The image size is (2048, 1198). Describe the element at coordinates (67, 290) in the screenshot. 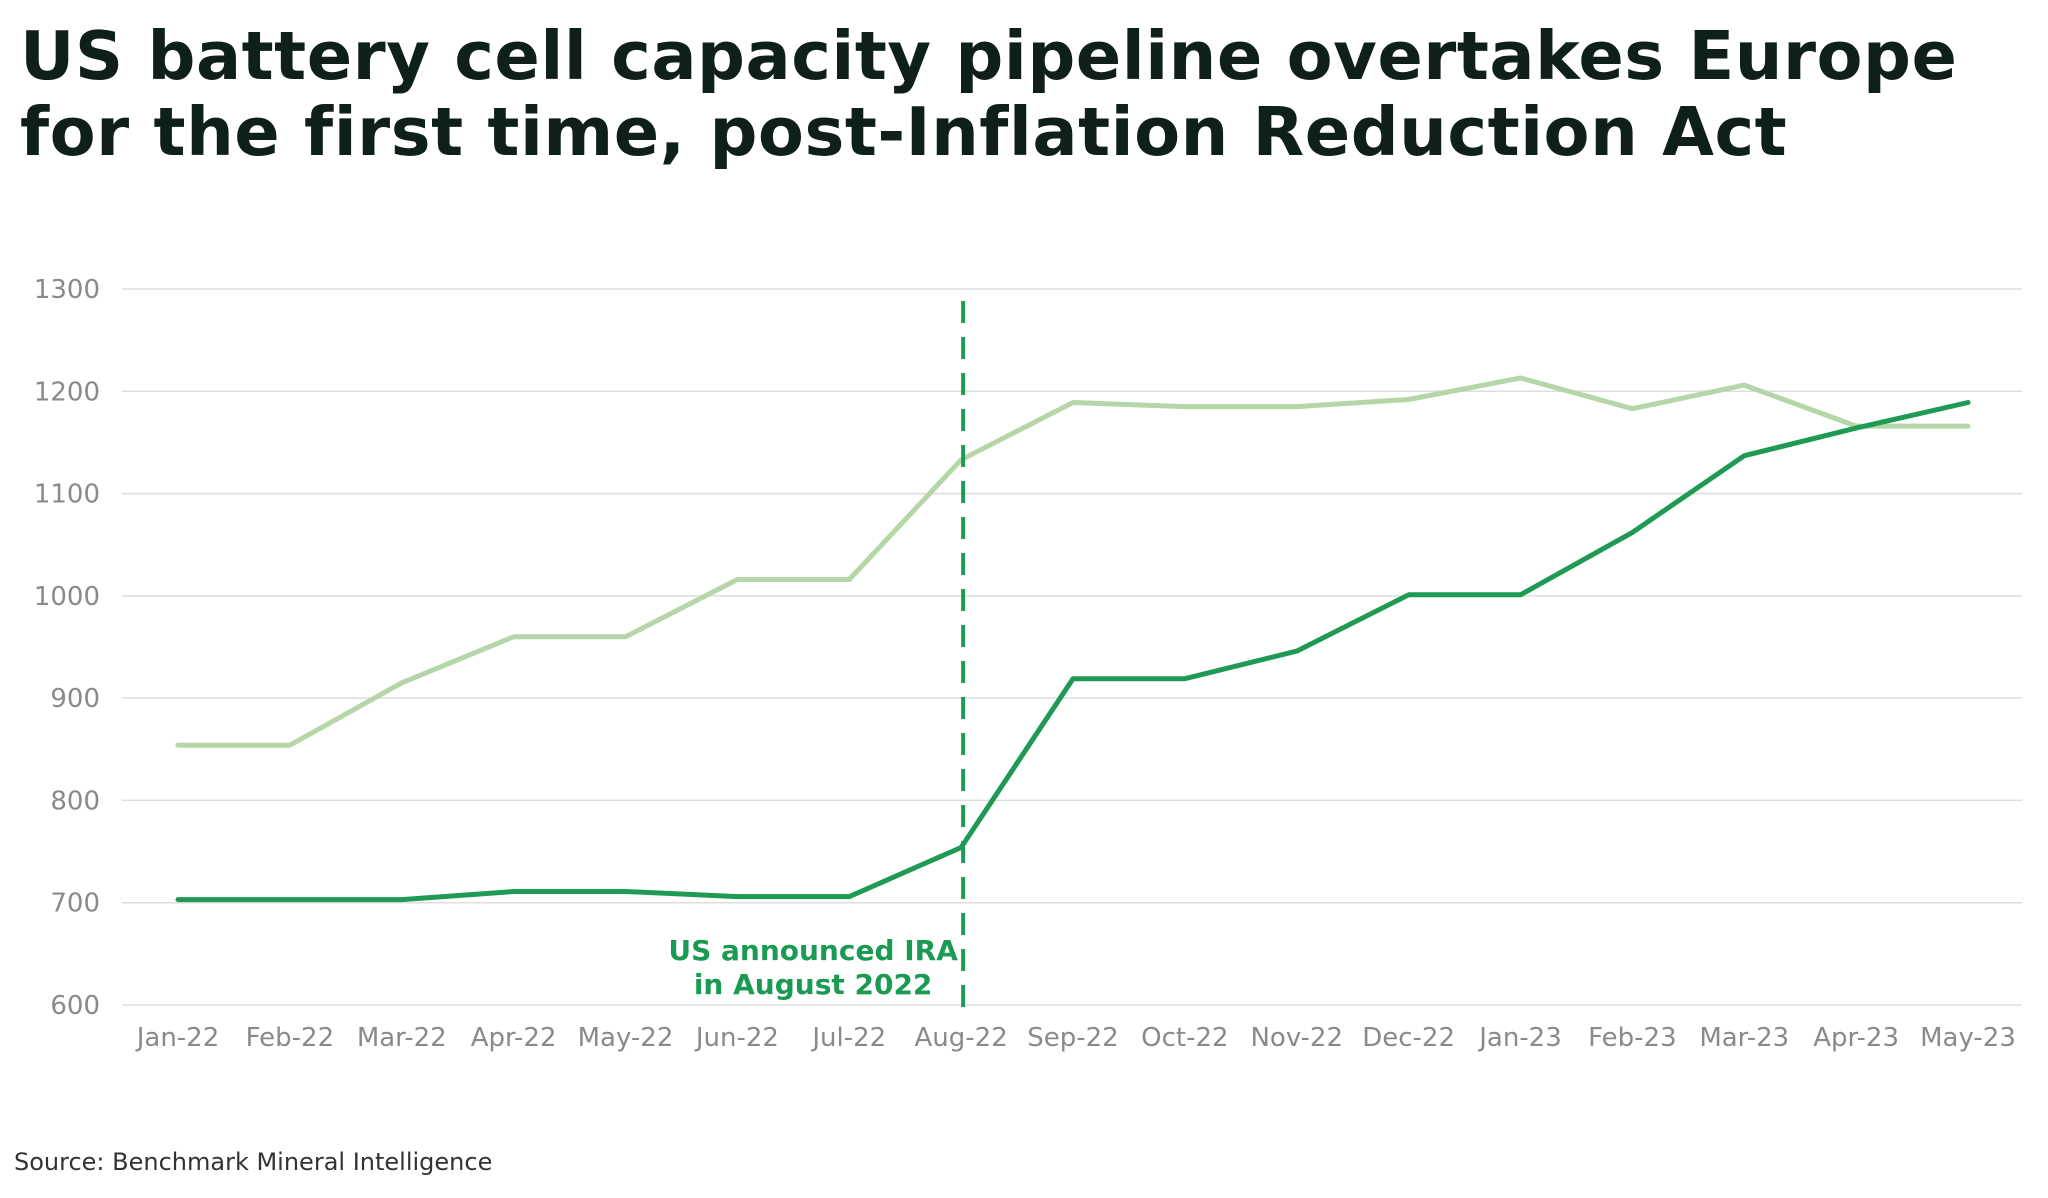

I see `y-tick-label: 1300` at that location.